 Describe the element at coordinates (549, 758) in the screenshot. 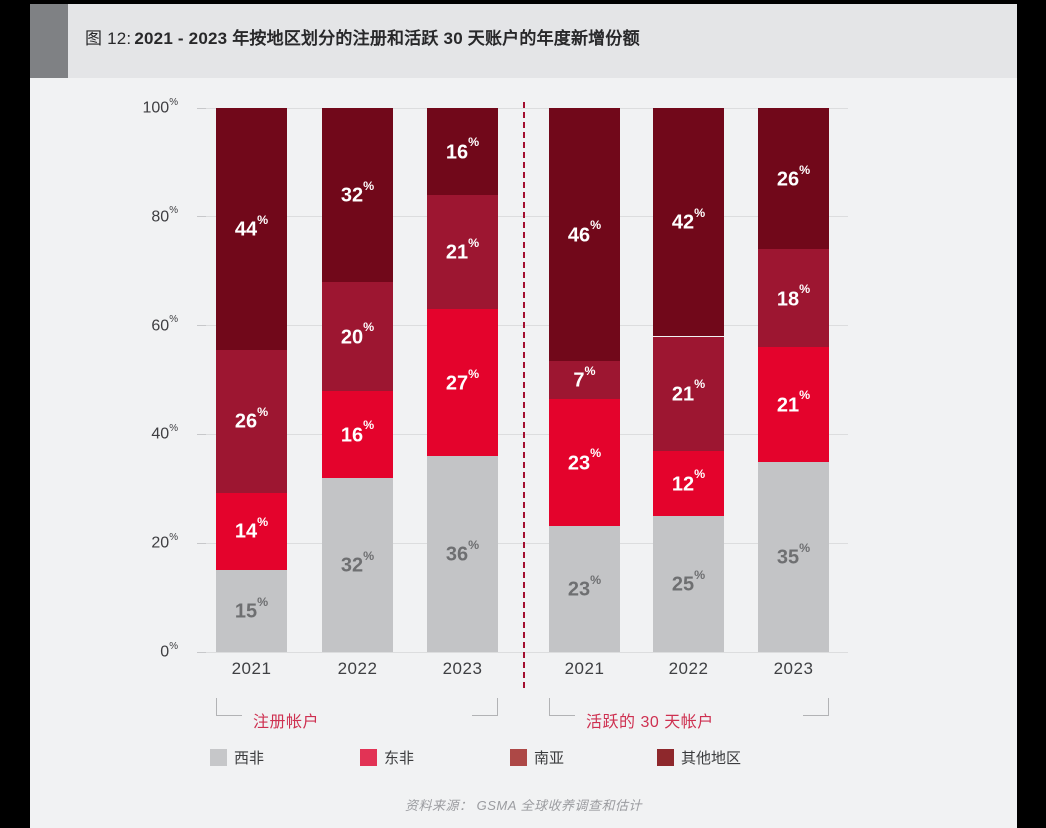

I see `legend-label: 南亚` at that location.